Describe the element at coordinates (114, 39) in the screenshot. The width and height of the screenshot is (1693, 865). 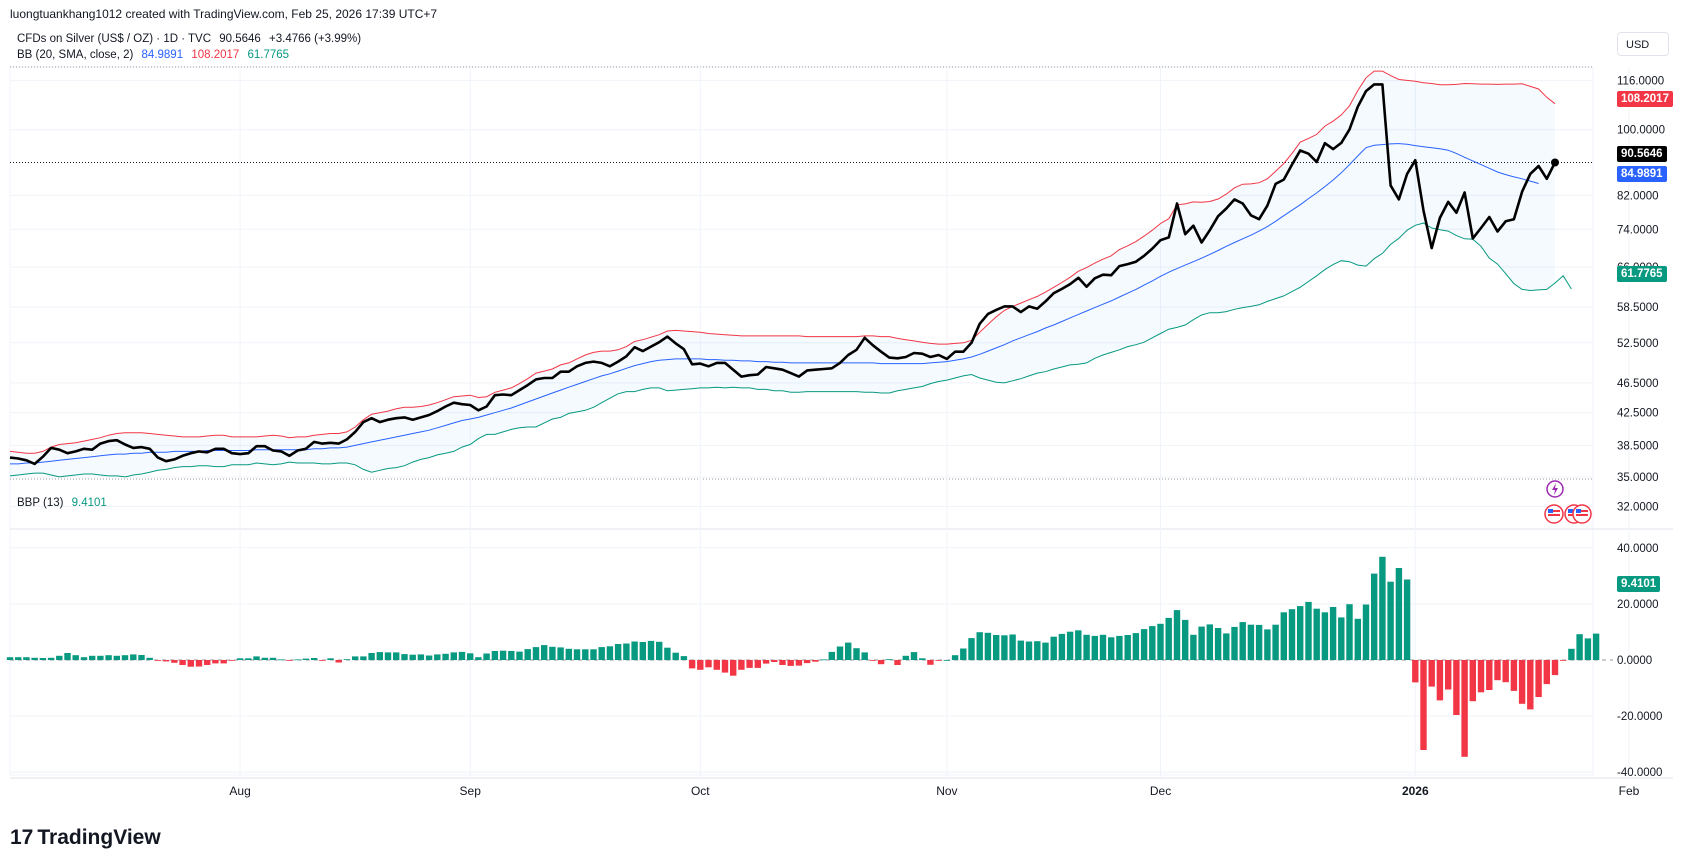
I see `symbol-name: CFDs on Silver (US$ / OZ) · 1D · TVC` at that location.